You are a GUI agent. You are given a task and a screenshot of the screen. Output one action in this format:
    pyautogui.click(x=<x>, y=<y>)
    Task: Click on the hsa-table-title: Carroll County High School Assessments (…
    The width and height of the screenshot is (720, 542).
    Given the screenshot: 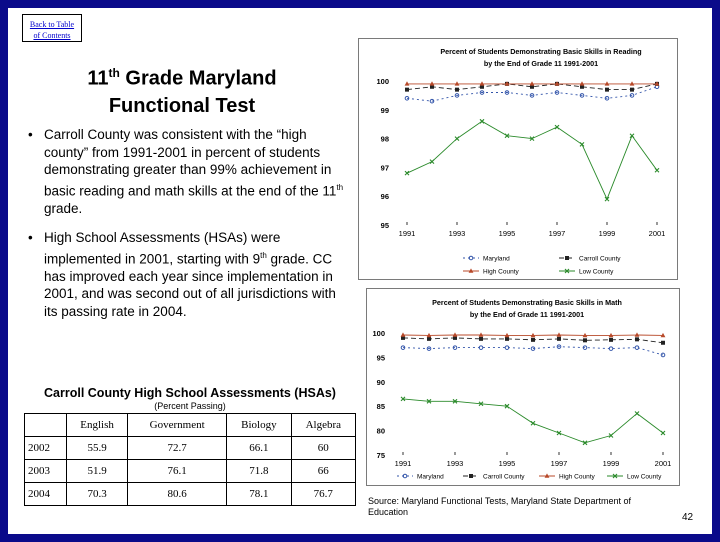 What is the action you would take?
    pyautogui.click(x=190, y=393)
    